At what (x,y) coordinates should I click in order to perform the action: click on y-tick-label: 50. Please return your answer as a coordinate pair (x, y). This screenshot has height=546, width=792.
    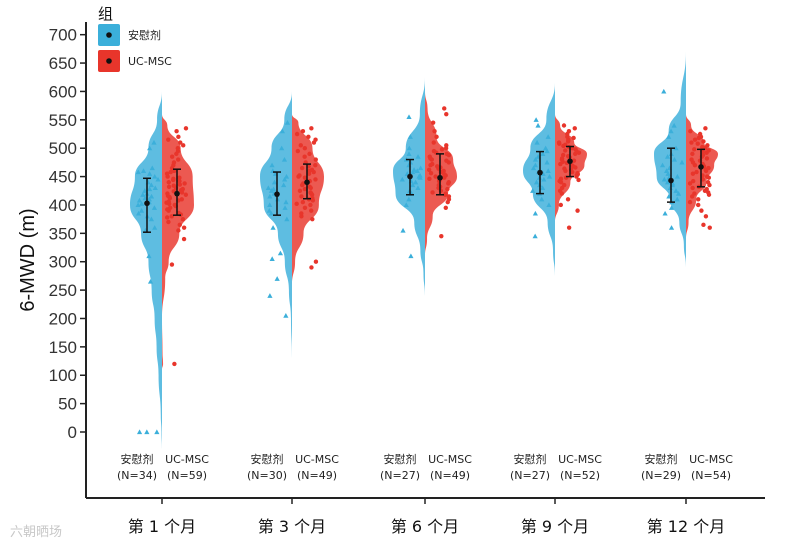
    Looking at the image, I should click on (67, 404).